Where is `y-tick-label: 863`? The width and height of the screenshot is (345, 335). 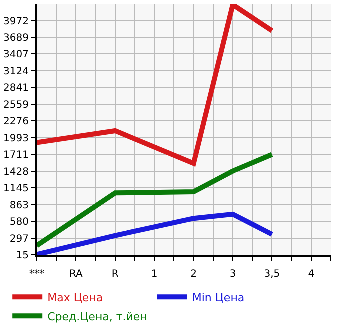
y-tick-label: 863 is located at coordinates (19, 206).